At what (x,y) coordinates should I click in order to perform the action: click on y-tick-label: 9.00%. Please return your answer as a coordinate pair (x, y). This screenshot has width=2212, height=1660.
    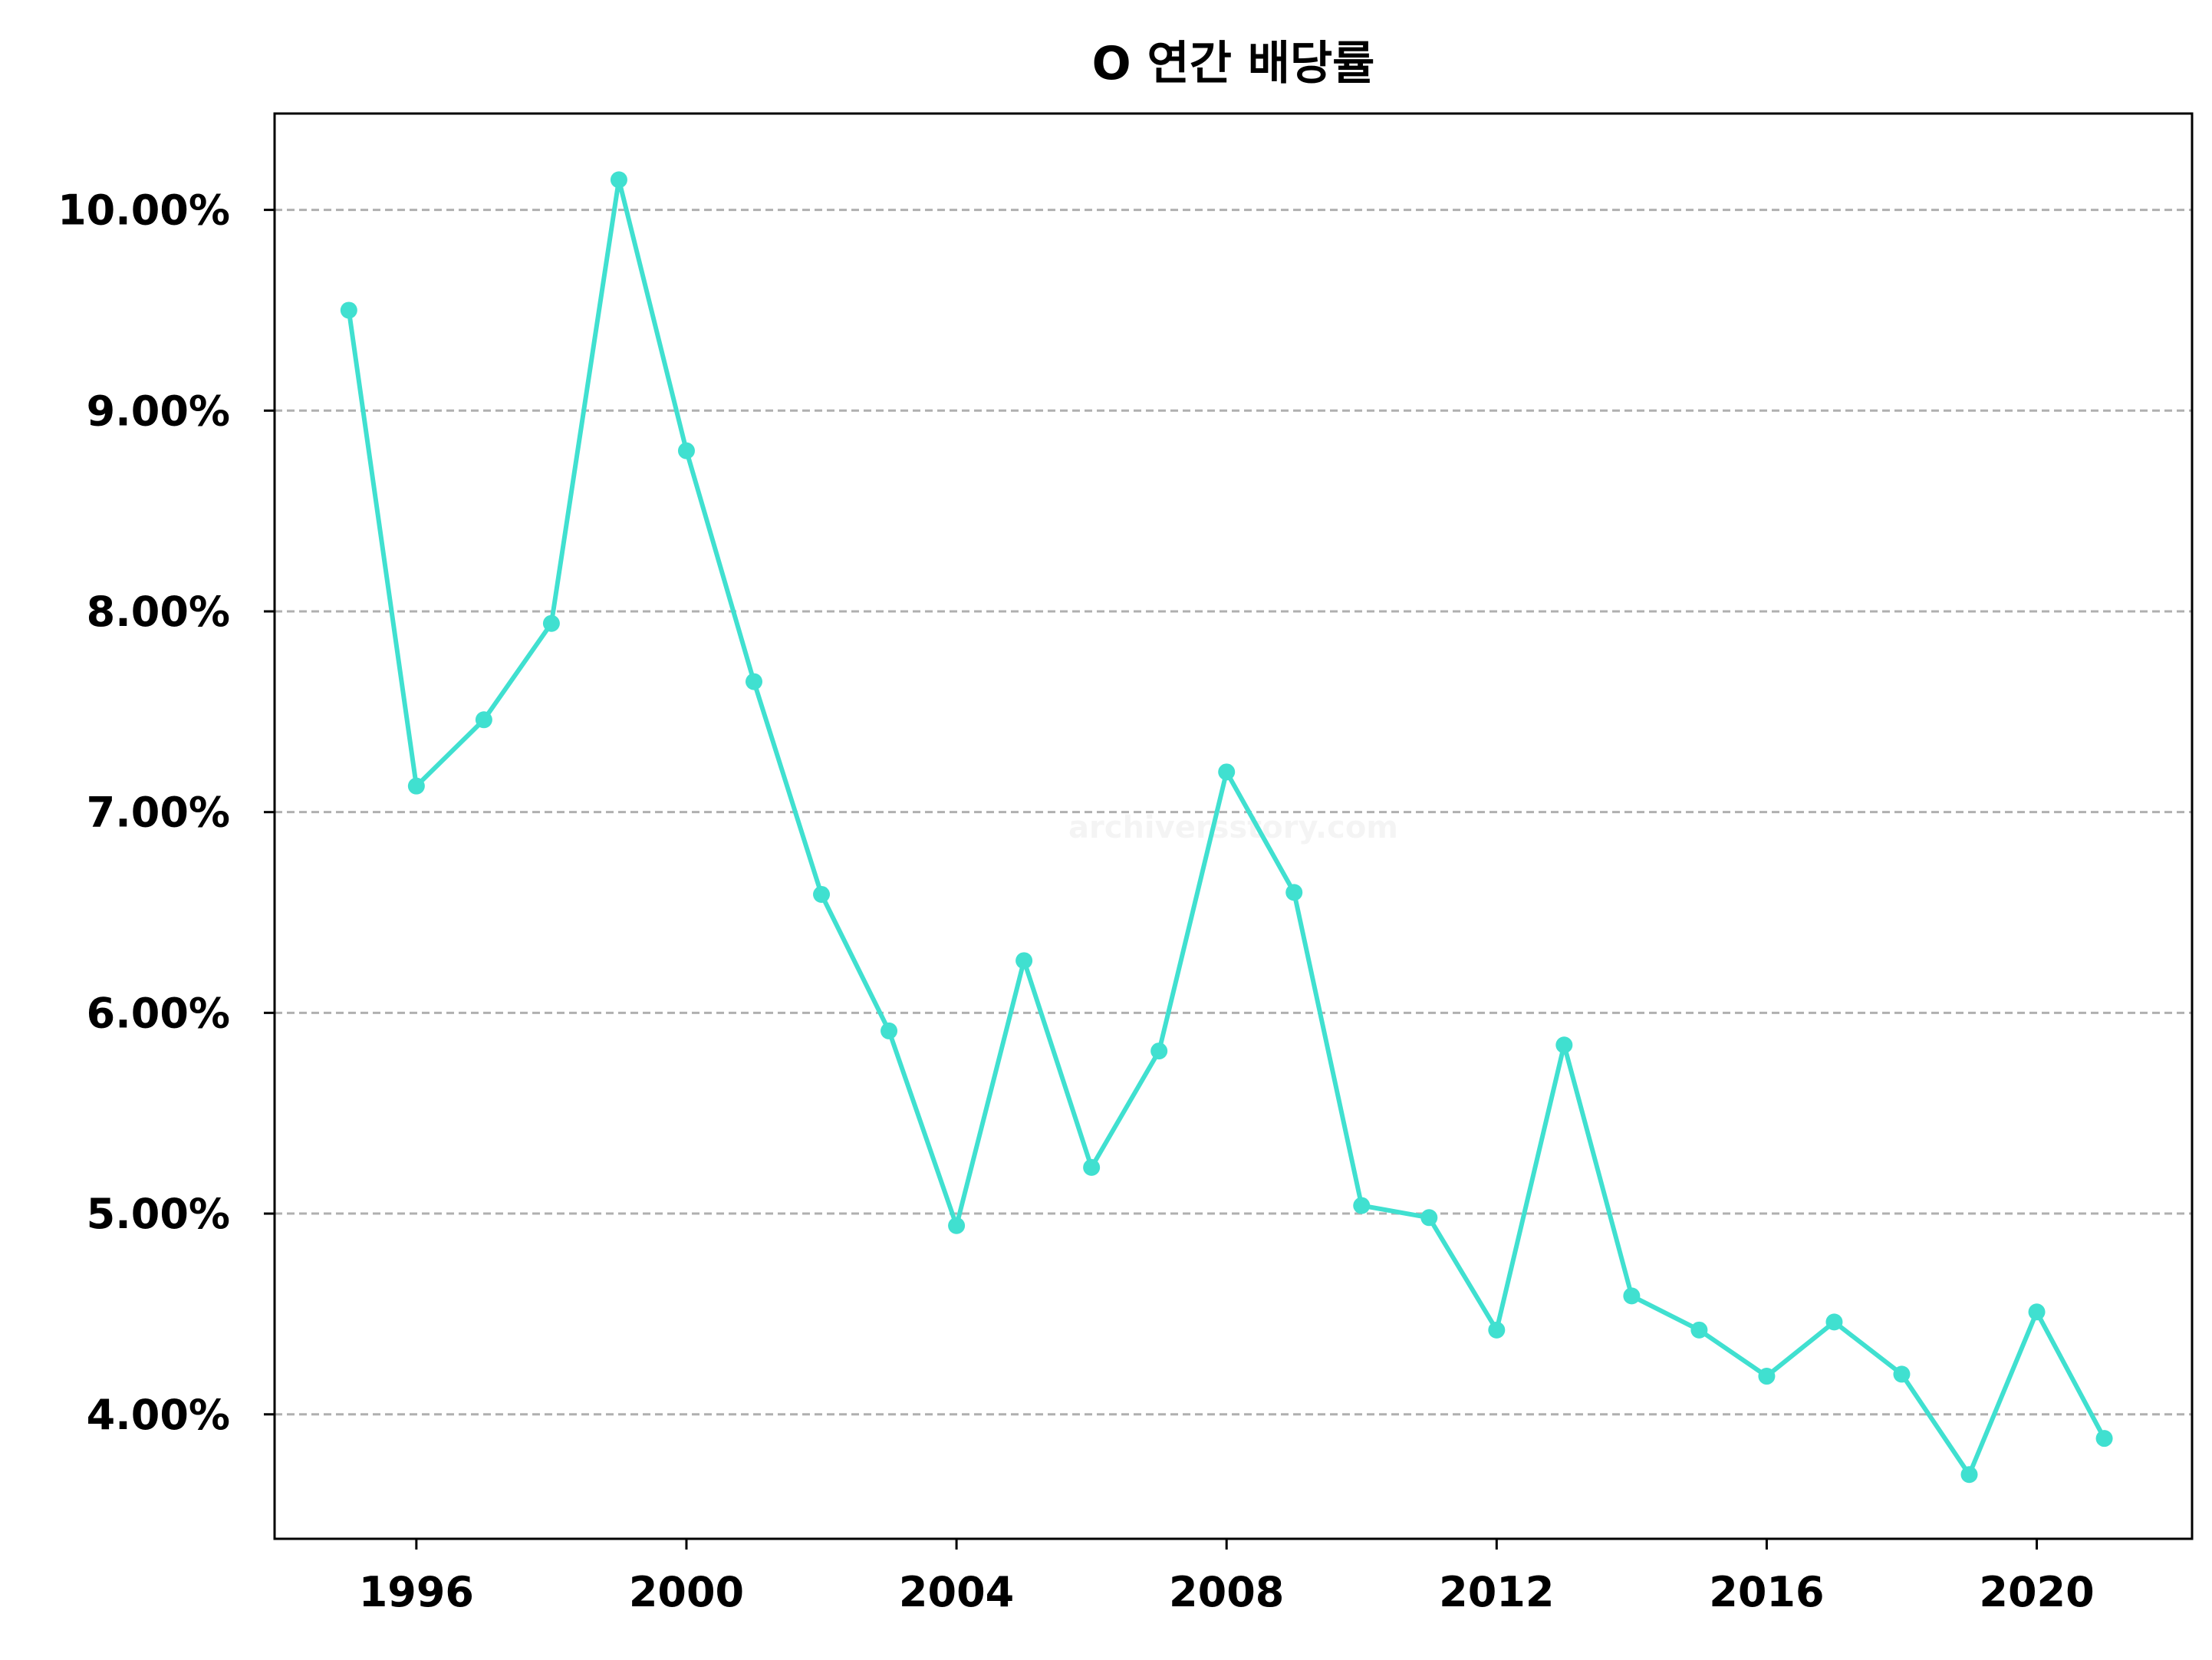
    Looking at the image, I should click on (158, 411).